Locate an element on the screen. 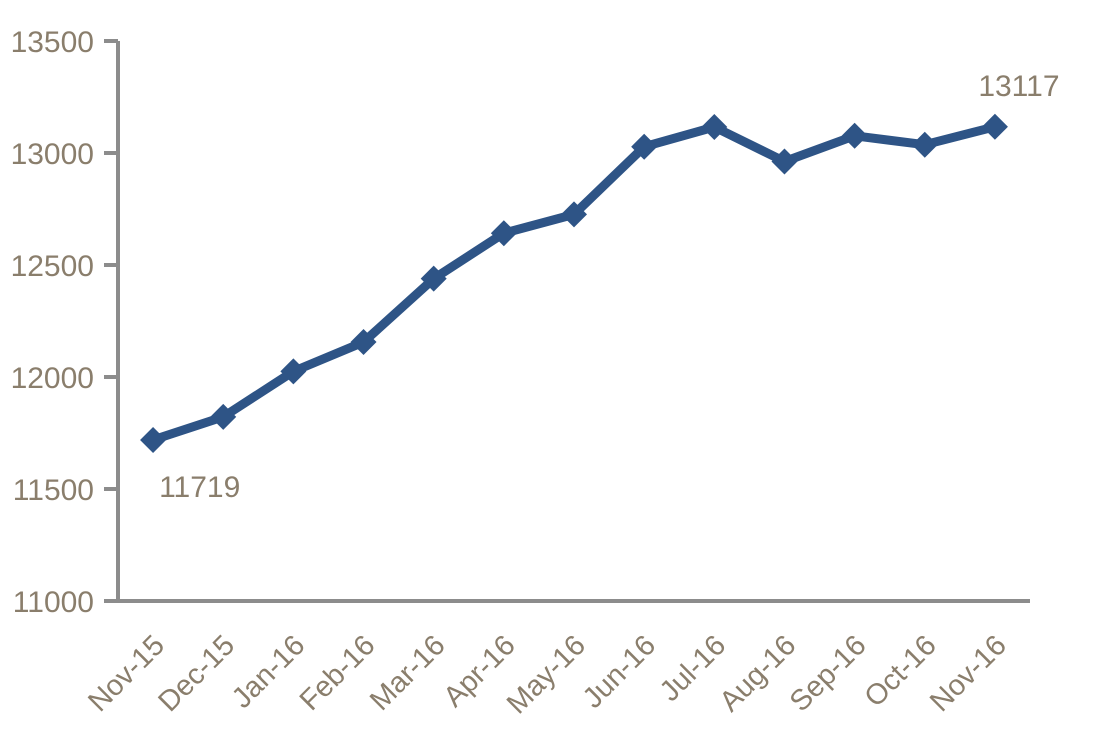 This screenshot has height=734, width=1104. data-label: 13117 is located at coordinates (1018, 86).